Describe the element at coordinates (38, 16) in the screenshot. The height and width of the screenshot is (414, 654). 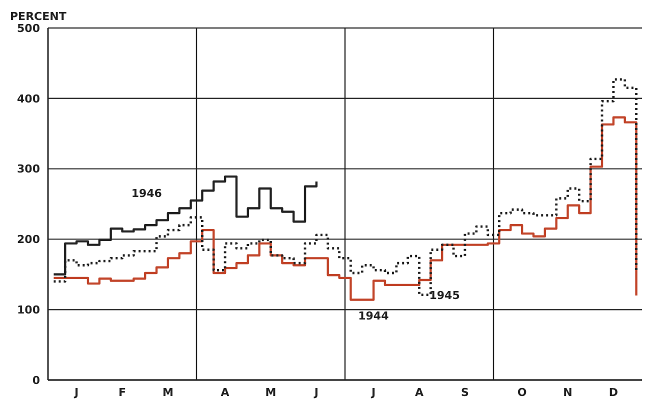
I see `y-axis-title: PERCENT` at that location.